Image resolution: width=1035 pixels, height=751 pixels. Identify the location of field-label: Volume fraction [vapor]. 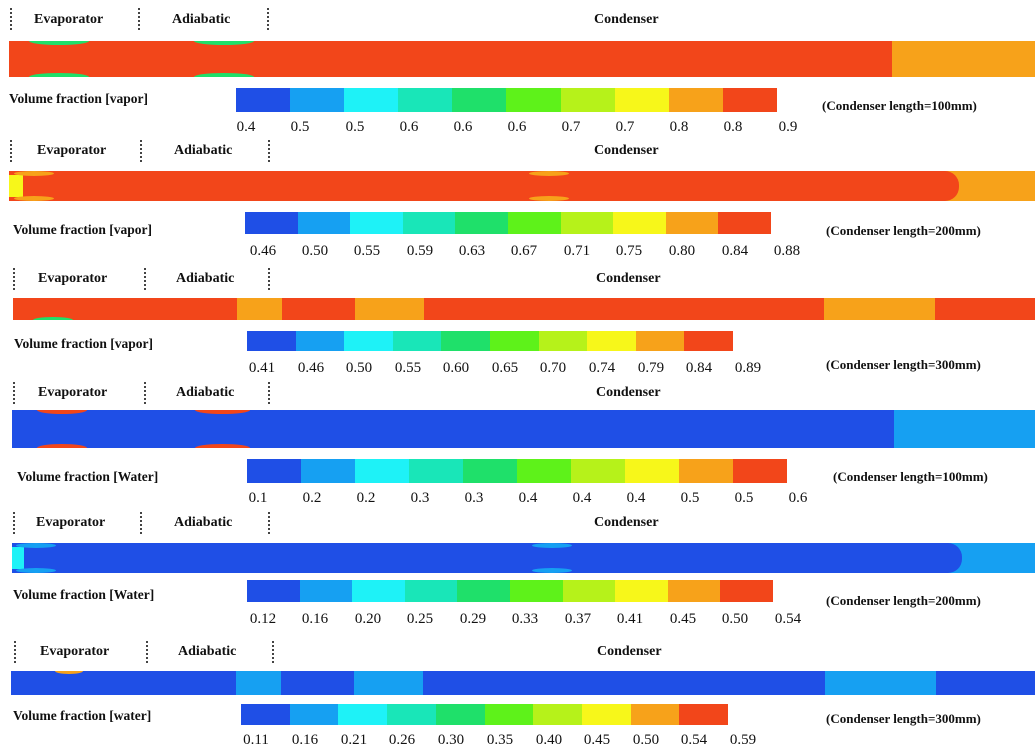
(82, 229).